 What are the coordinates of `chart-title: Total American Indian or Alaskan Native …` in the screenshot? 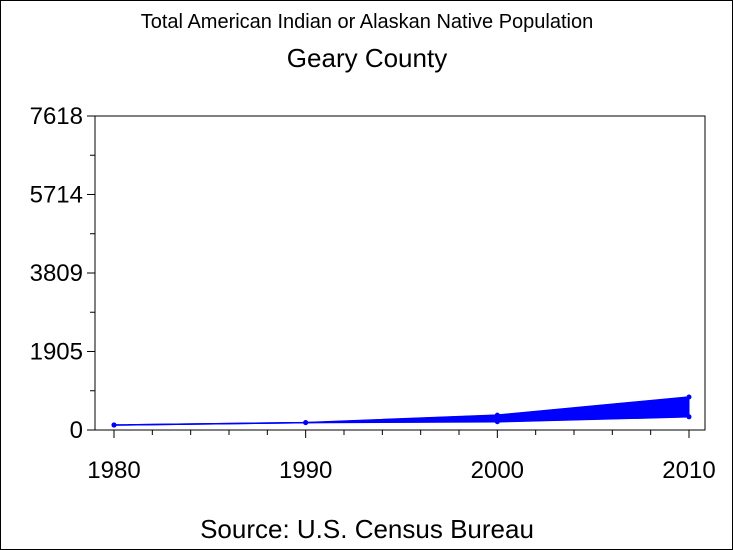 It's located at (367, 22).